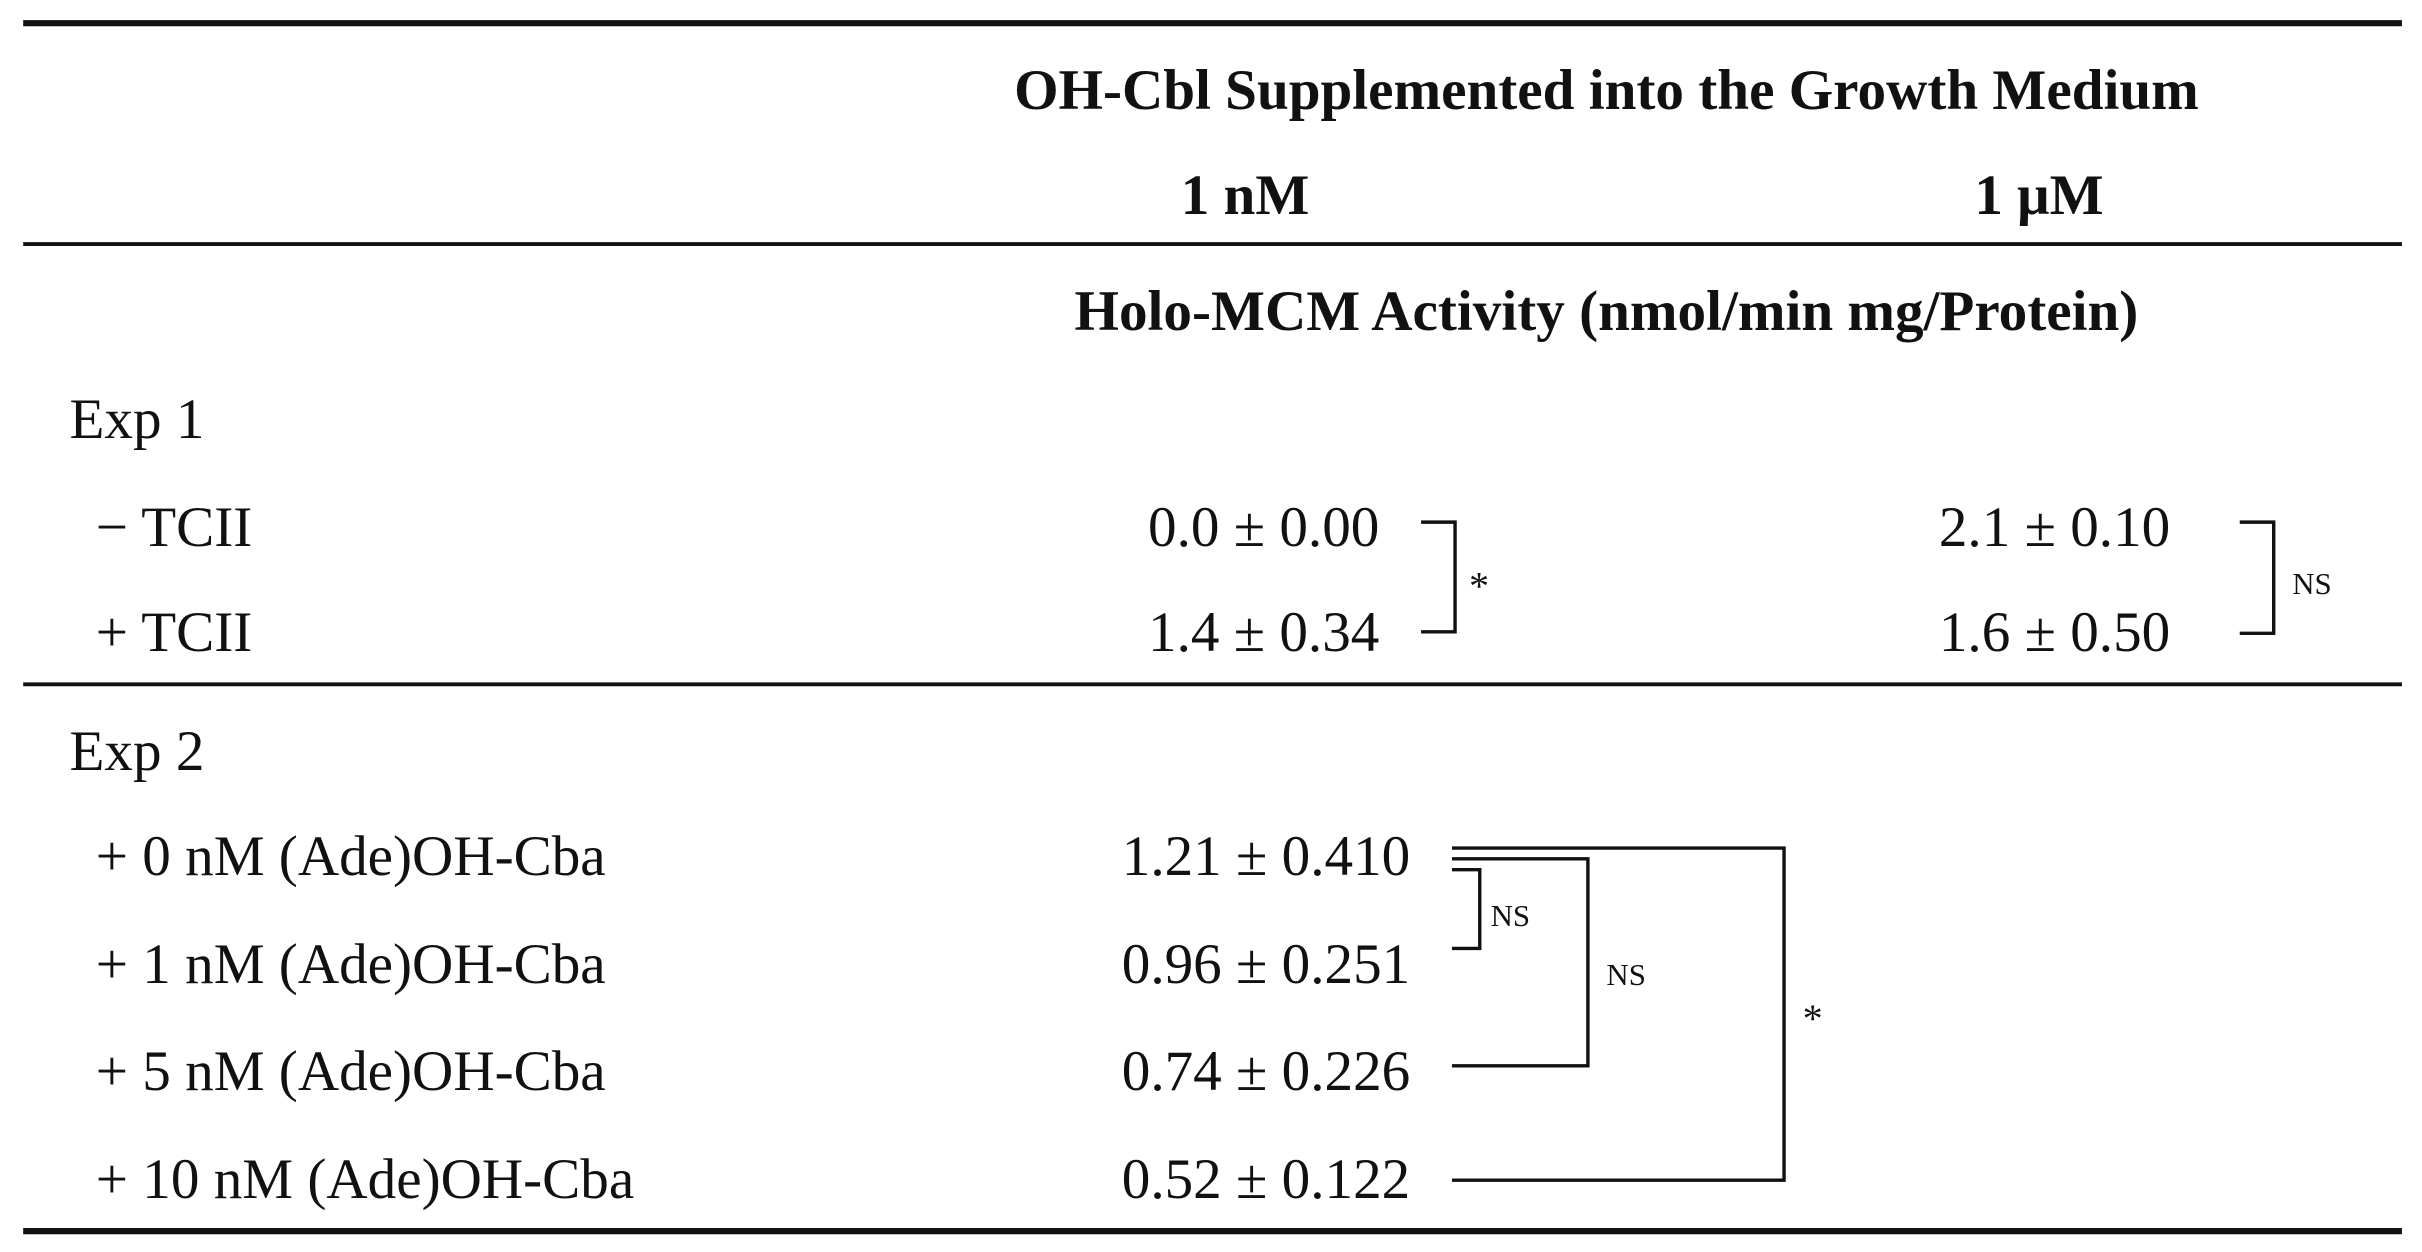 The image size is (2422, 1252). What do you see at coordinates (351, 964) in the screenshot?
I see `row-label: + 1 nM (Ade)OH-Cba` at bounding box center [351, 964].